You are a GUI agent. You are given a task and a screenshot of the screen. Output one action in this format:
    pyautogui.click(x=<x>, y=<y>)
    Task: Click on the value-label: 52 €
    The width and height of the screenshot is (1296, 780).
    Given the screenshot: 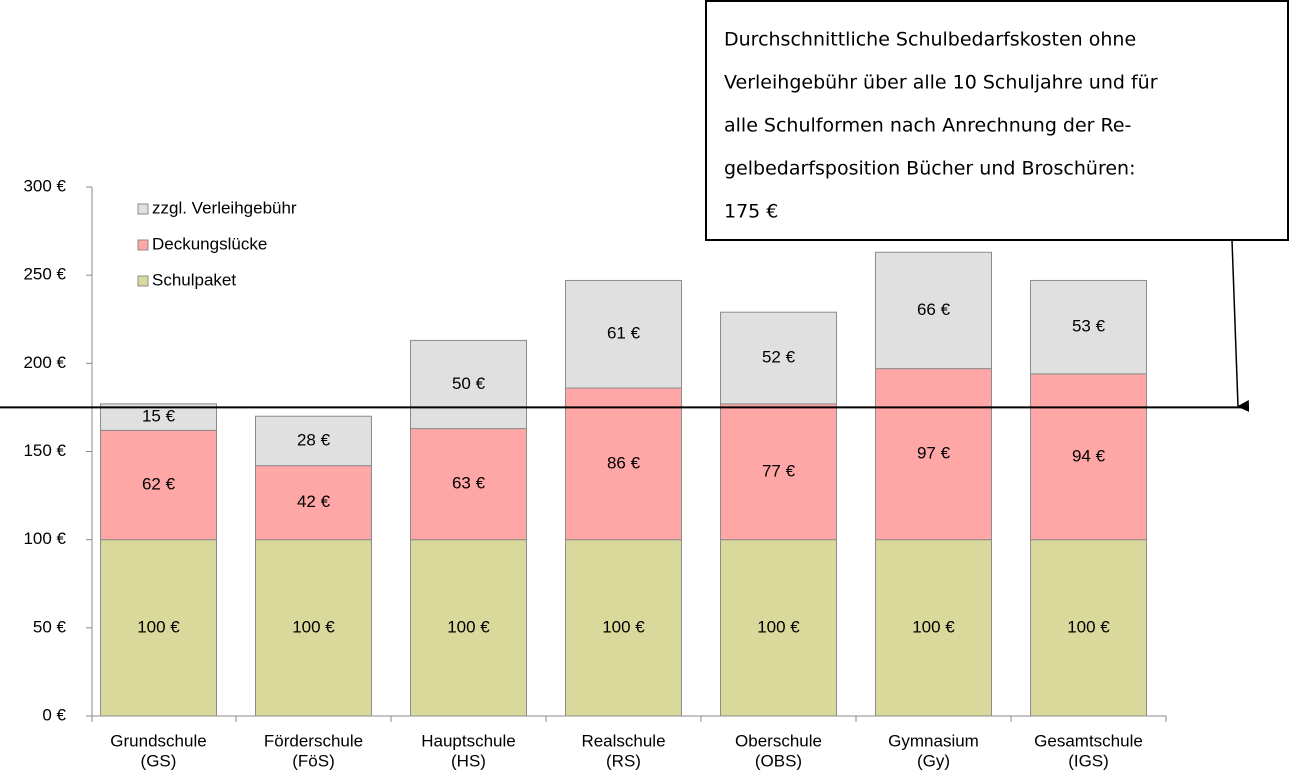 What is the action you would take?
    pyautogui.click(x=779, y=357)
    